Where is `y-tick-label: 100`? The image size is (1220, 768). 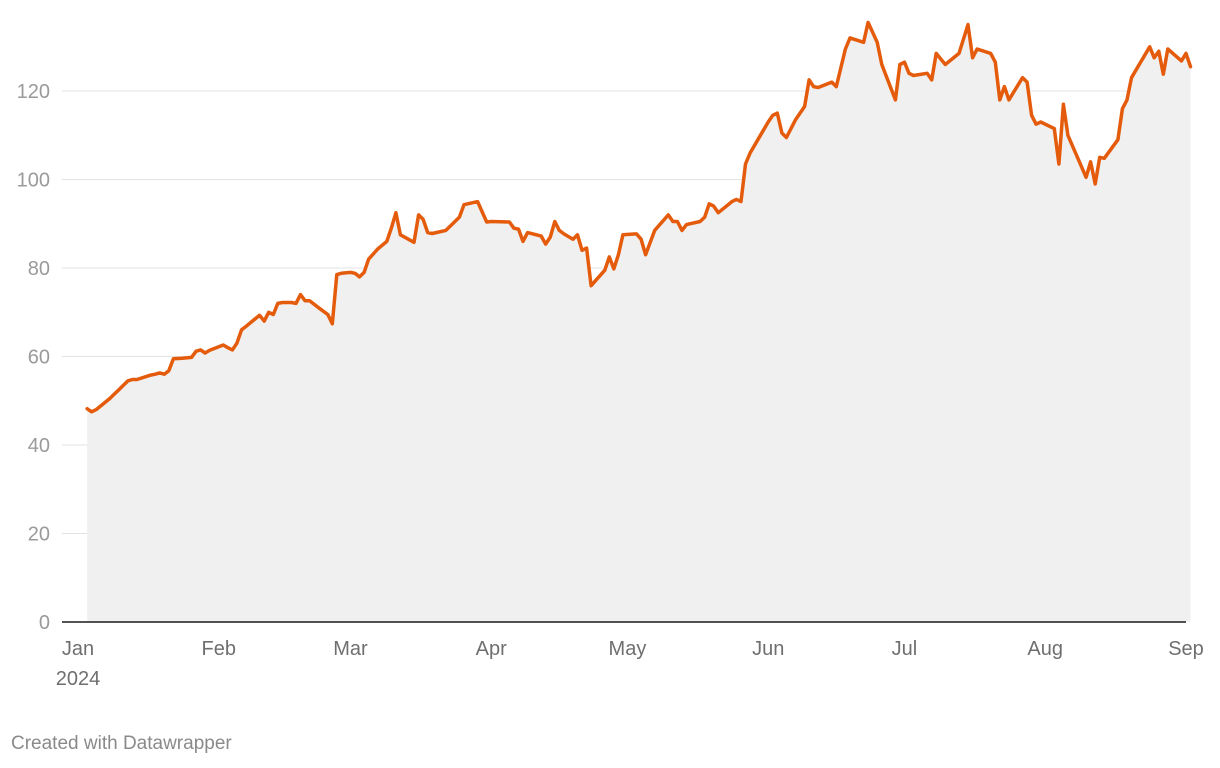
y-tick-label: 100 is located at coordinates (33, 181).